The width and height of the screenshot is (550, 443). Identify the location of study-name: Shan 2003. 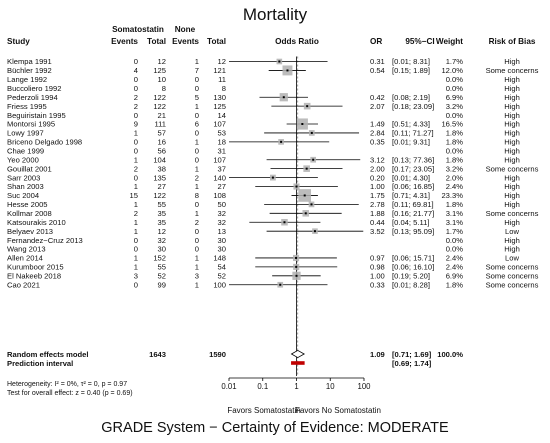
(25, 186).